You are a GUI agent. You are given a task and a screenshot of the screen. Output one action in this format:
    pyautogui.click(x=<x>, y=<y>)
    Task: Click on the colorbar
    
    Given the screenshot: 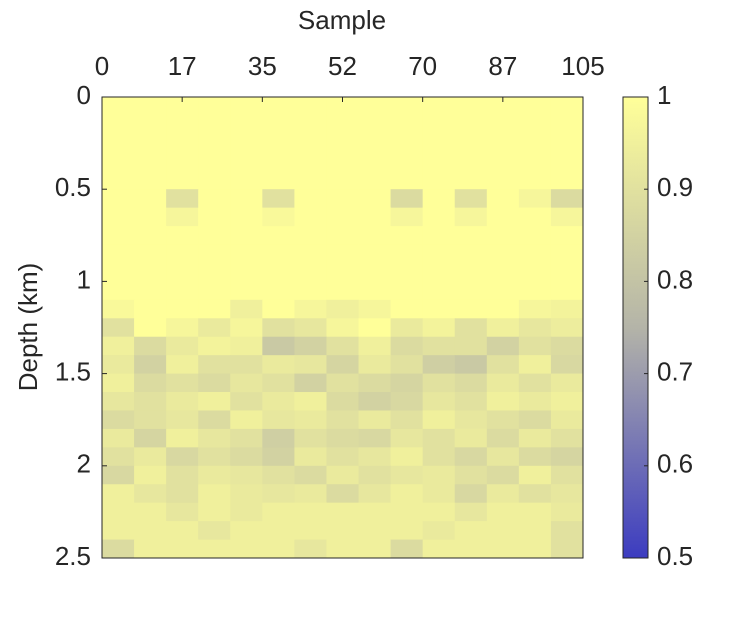 What is the action you would take?
    pyautogui.click(x=635, y=327)
    